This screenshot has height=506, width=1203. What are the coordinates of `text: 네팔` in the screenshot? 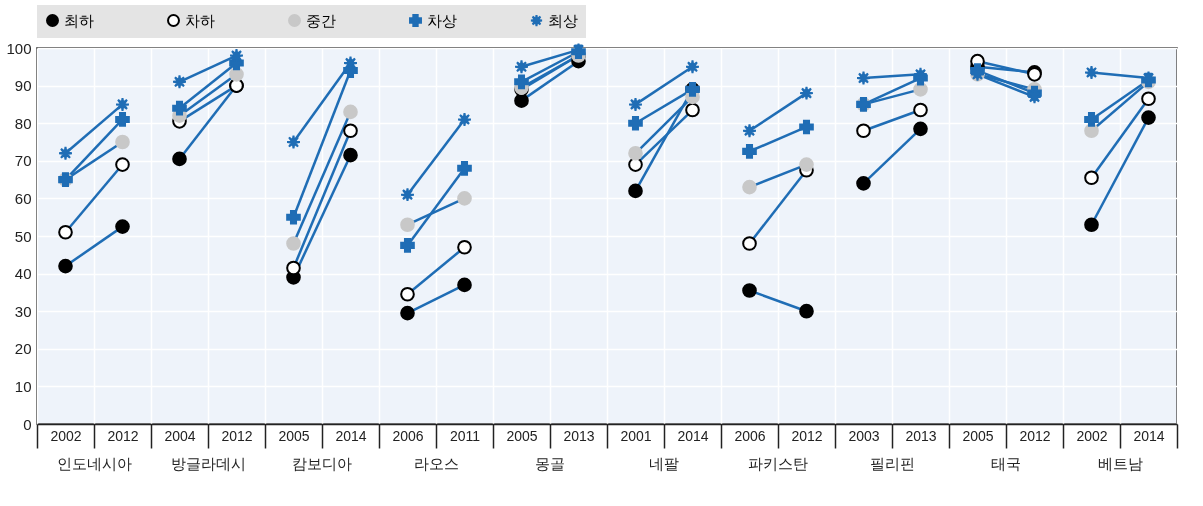 It's located at (664, 463).